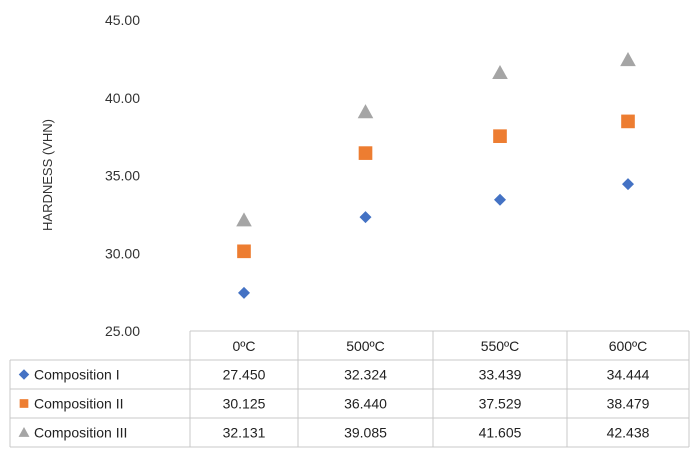 The height and width of the screenshot is (451, 691). What do you see at coordinates (77, 375) in the screenshot?
I see `legend-series-name: Composition I` at bounding box center [77, 375].